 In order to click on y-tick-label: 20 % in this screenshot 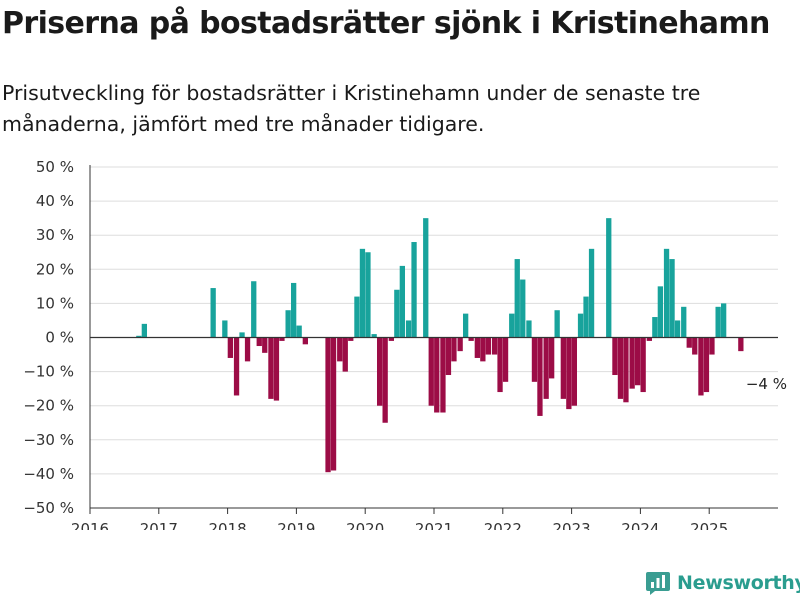, I will do `click(55, 269)`.